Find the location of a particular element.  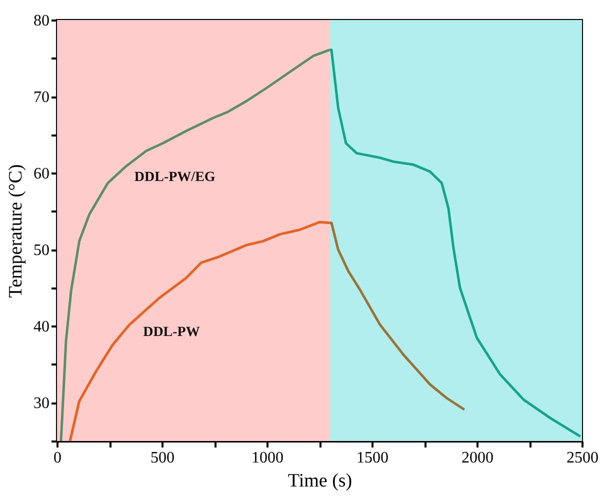

y-tick-label: 40 is located at coordinates (42, 327).